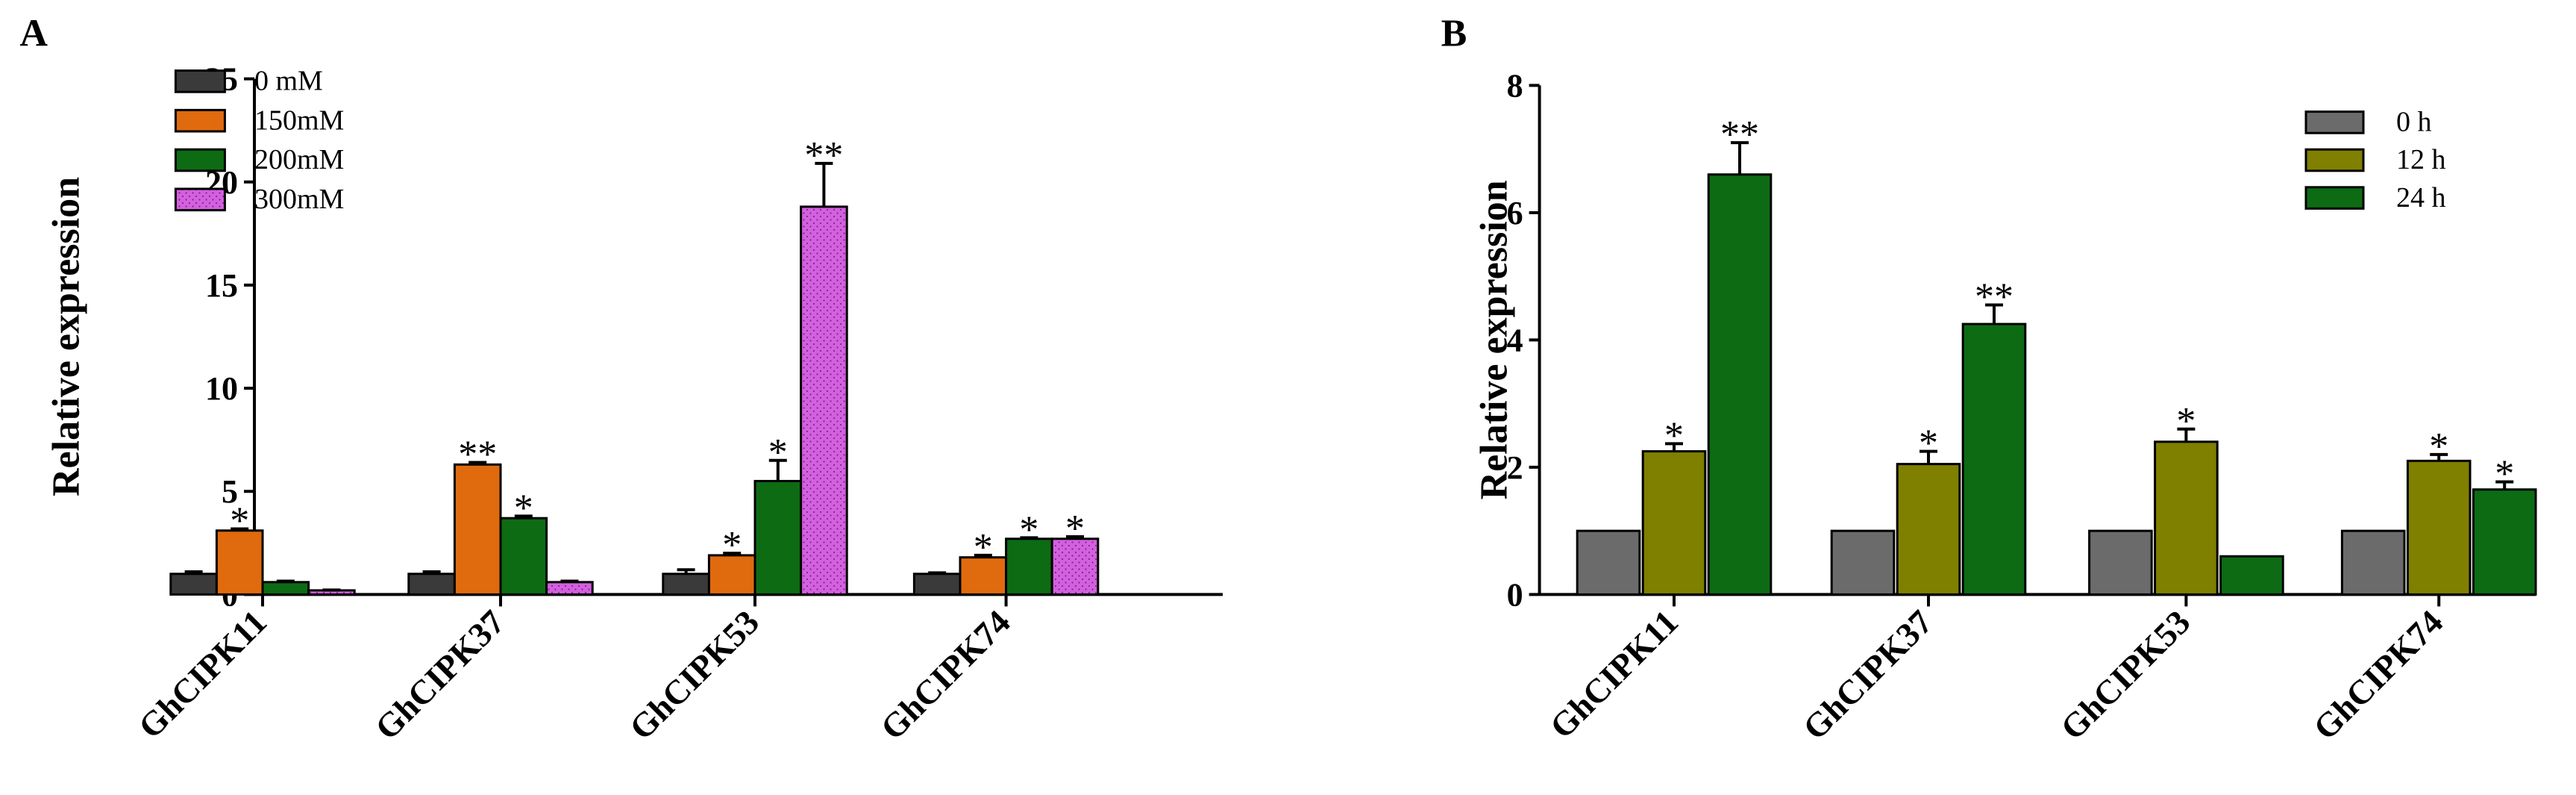 The height and width of the screenshot is (795, 2576). Describe the element at coordinates (1515, 340) in the screenshot. I see `y-tick-label: 4` at that location.